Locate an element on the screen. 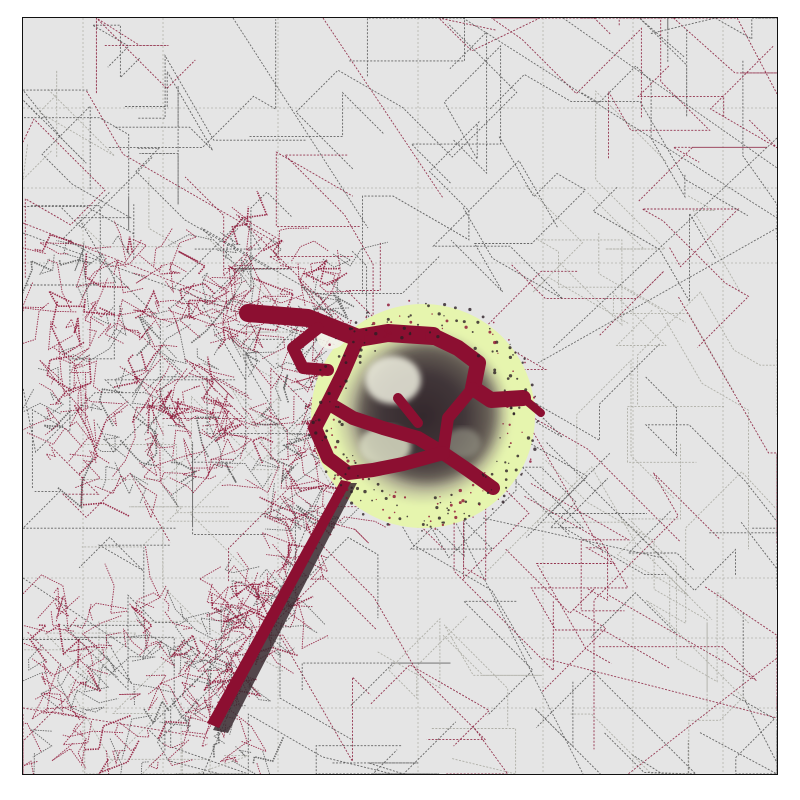 Image resolution: width=800 pixels, height=800 pixels. crimson-speckle is located at coordinates (421, 415).